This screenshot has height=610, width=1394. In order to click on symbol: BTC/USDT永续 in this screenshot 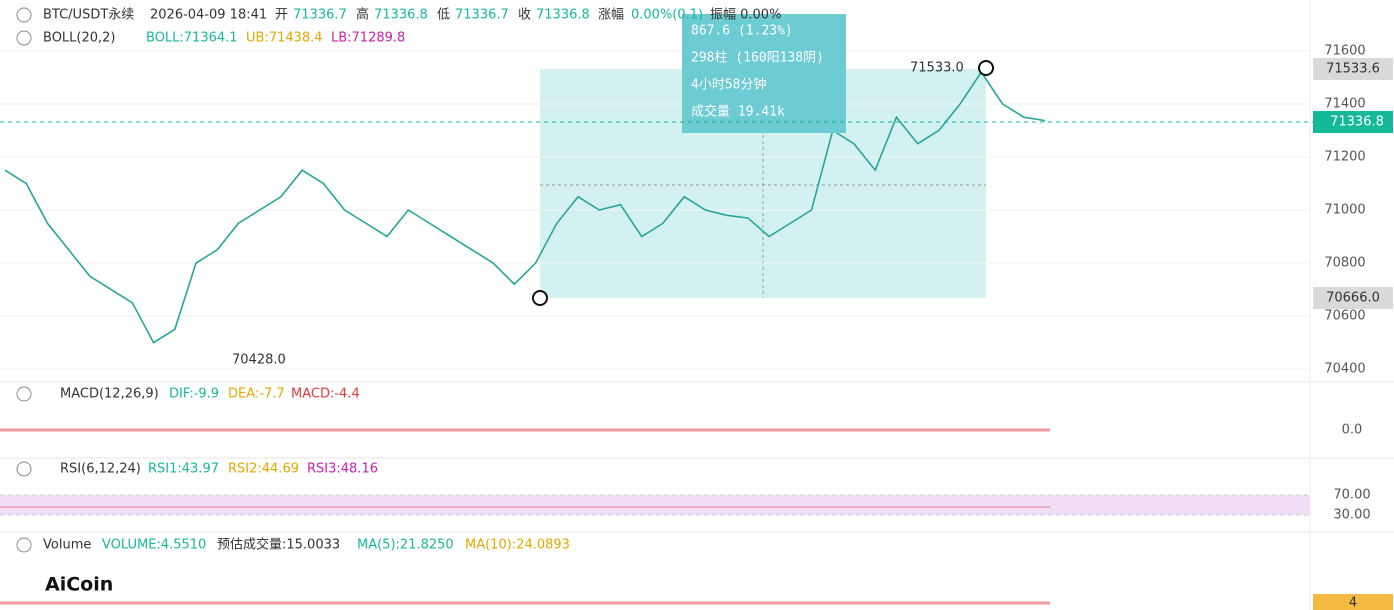, I will do `click(88, 15)`.